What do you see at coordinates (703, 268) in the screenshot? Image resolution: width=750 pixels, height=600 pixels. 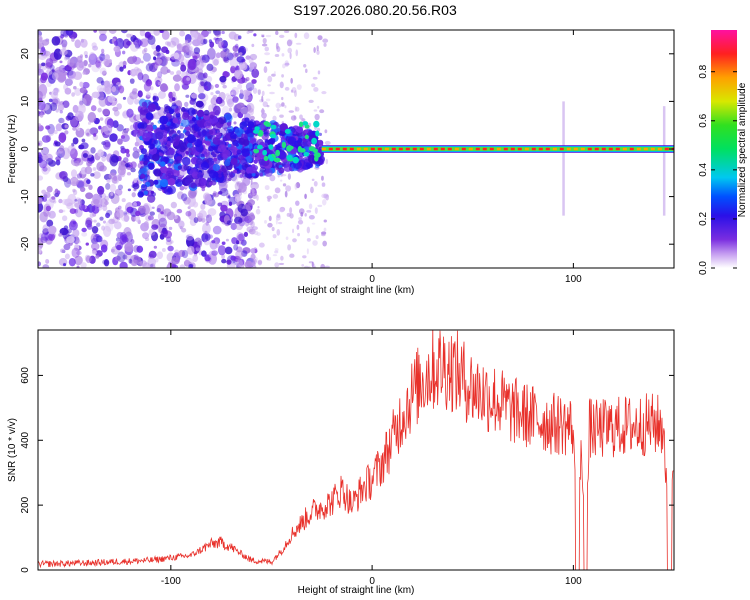 I see `colorbar-tick-label: 0.0` at bounding box center [703, 268].